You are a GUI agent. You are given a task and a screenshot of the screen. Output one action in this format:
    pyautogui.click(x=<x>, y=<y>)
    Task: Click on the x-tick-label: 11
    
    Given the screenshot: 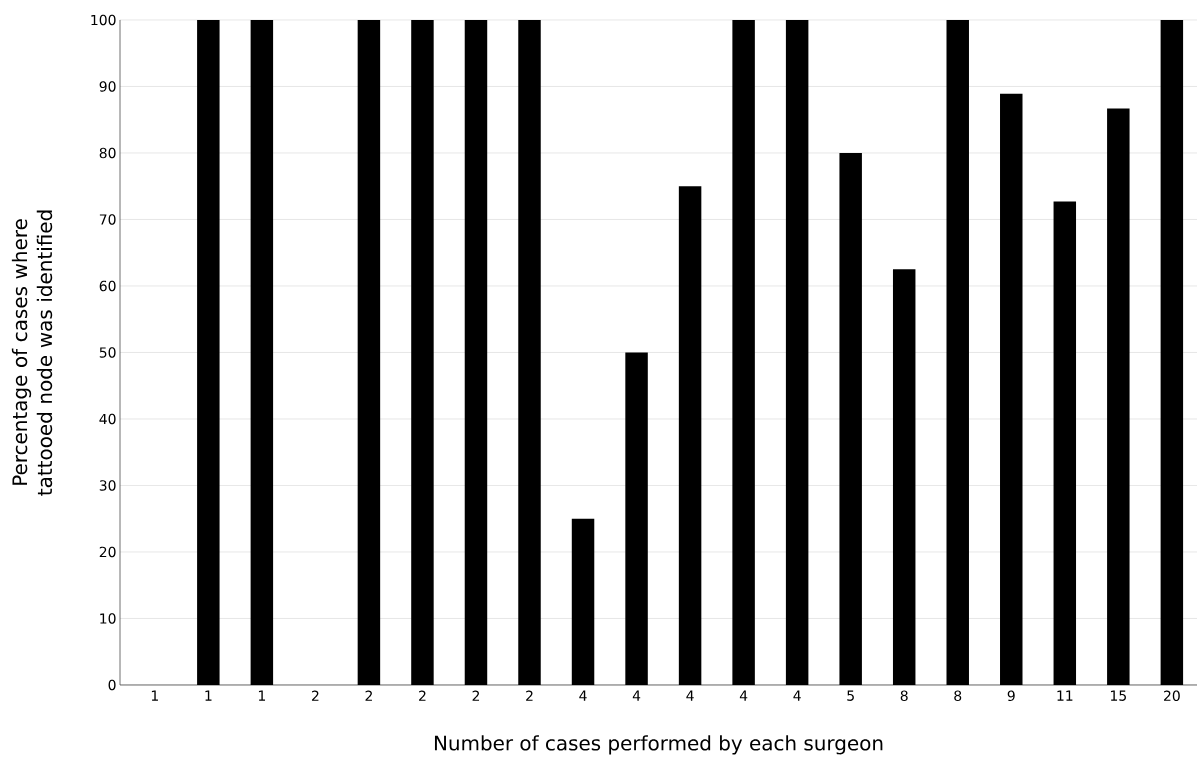 What is the action you would take?
    pyautogui.click(x=1065, y=695)
    